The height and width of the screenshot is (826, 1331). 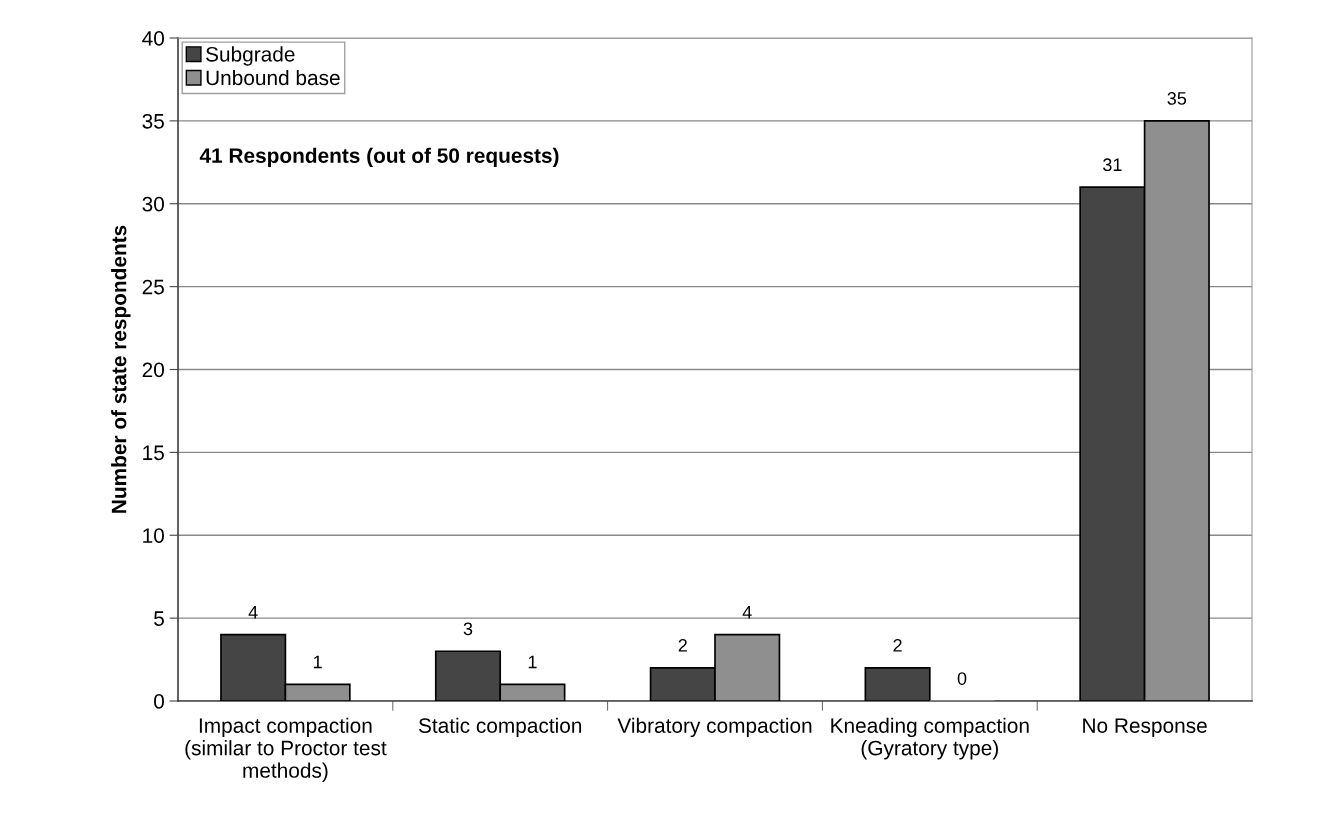 I want to click on y-tick-label: 40, so click(x=153, y=38).